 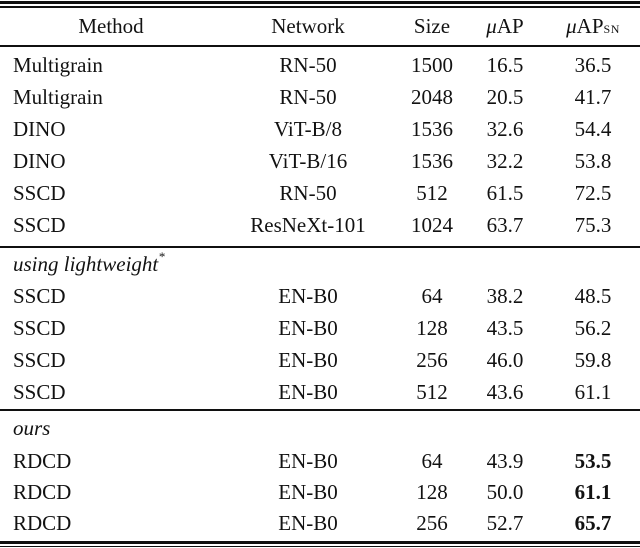 What do you see at coordinates (593, 65) in the screenshot?
I see `cell-map-sn: 36.5` at bounding box center [593, 65].